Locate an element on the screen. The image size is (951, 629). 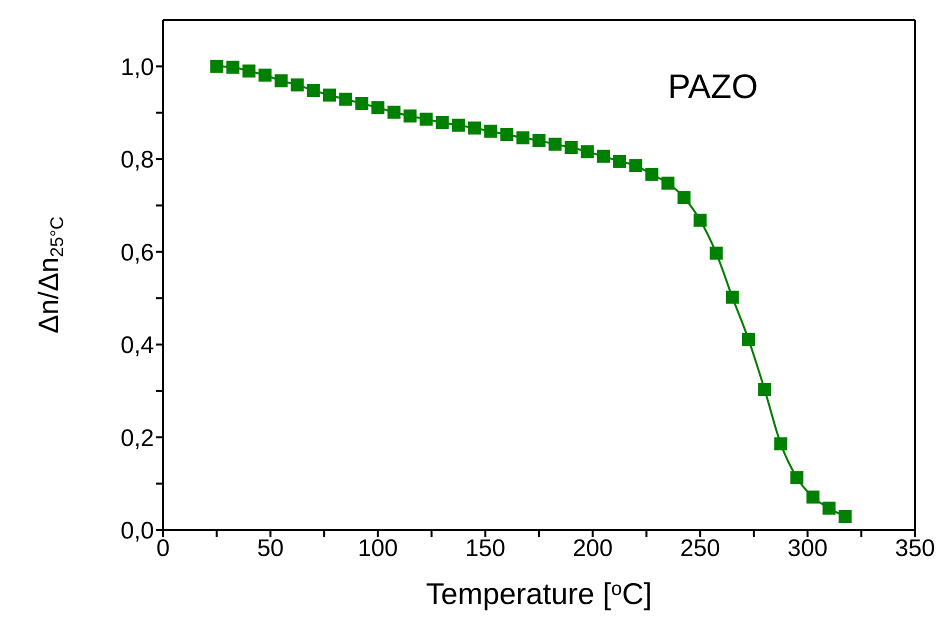
series-label: PAZO is located at coordinates (713, 87).